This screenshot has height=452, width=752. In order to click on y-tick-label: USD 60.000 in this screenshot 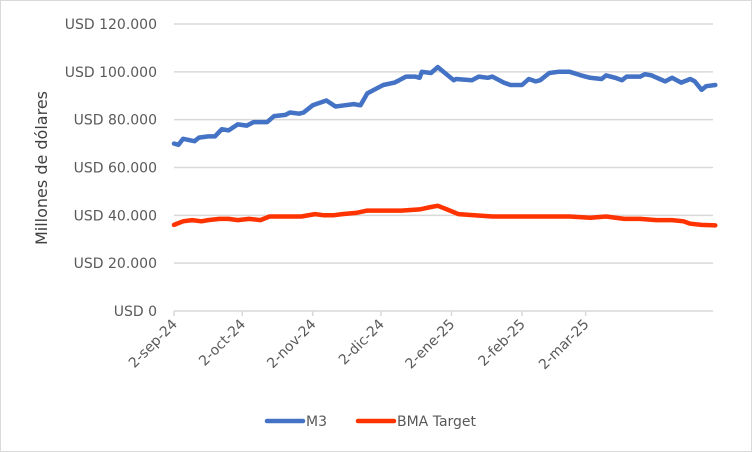, I will do `click(115, 169)`.